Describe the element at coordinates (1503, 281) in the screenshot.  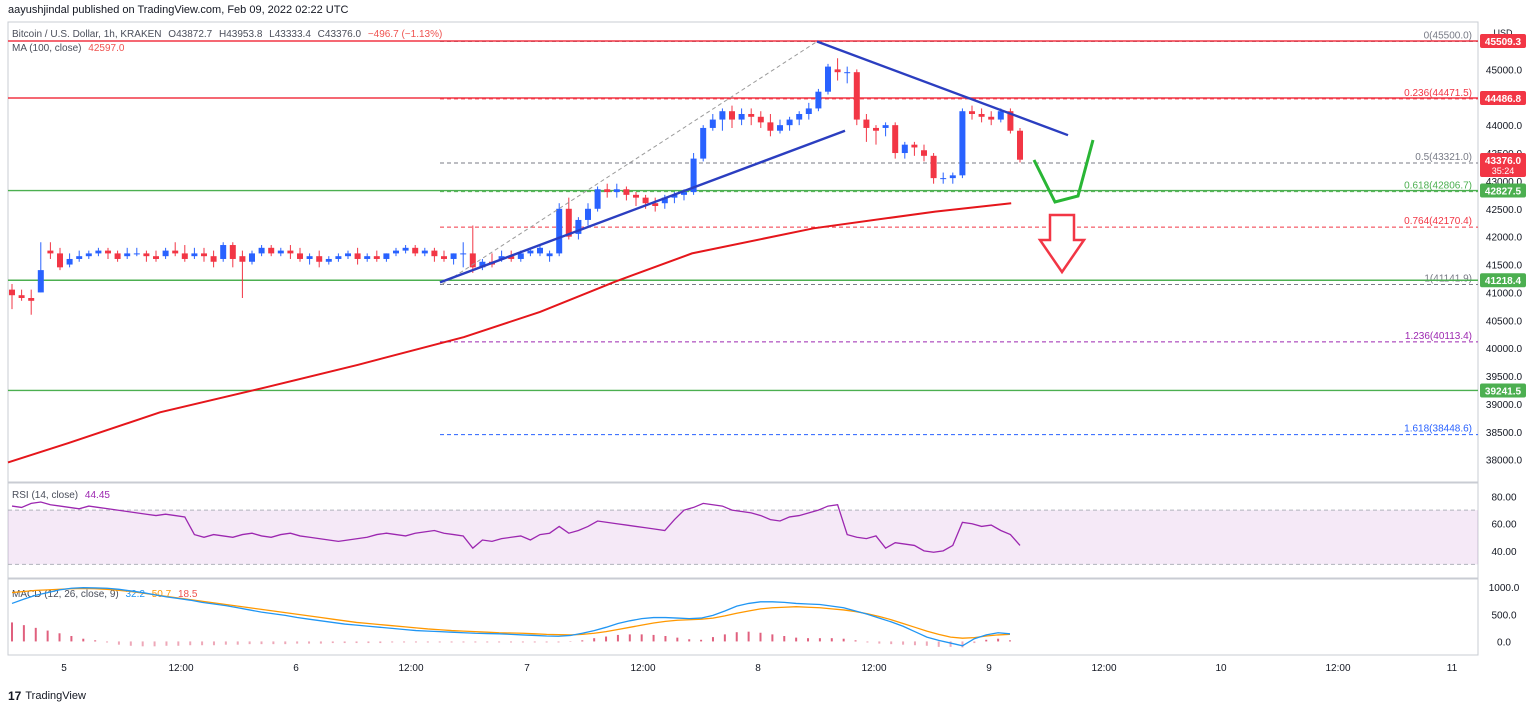
I see `price-label: 41218.4` at that location.